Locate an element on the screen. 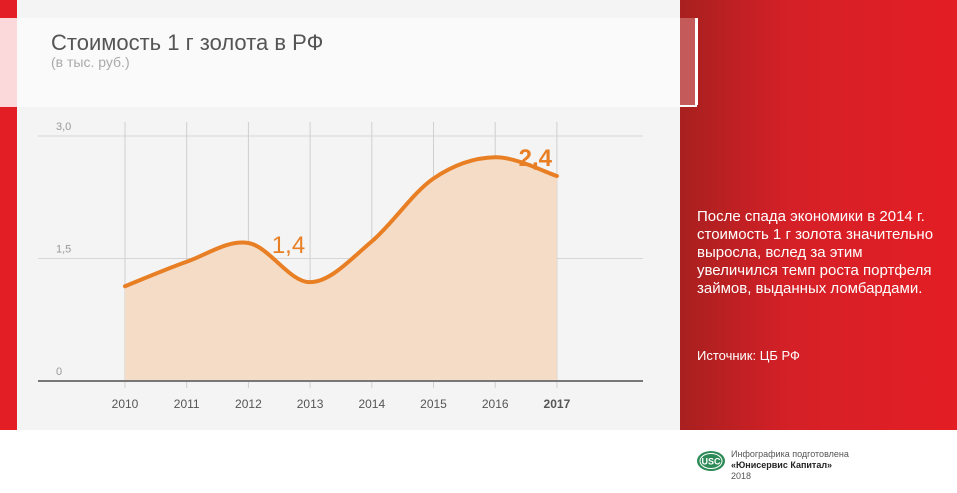 The width and height of the screenshot is (957, 493). page-title: Стоимость 1 г золота в РФ is located at coordinates (187, 42).